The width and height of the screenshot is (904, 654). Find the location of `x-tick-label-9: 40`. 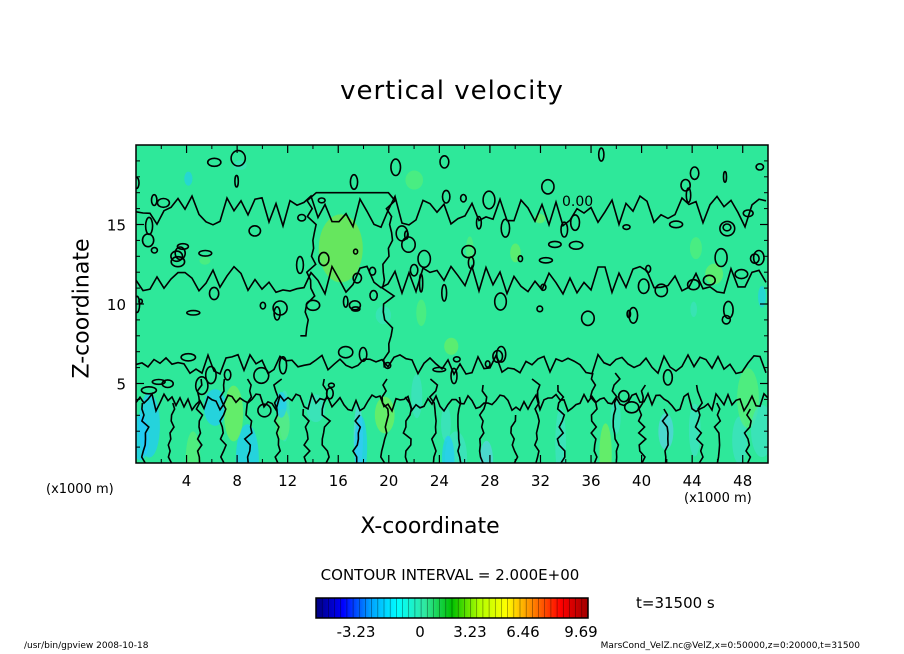

x-tick-label-9: 40 is located at coordinates (641, 481).